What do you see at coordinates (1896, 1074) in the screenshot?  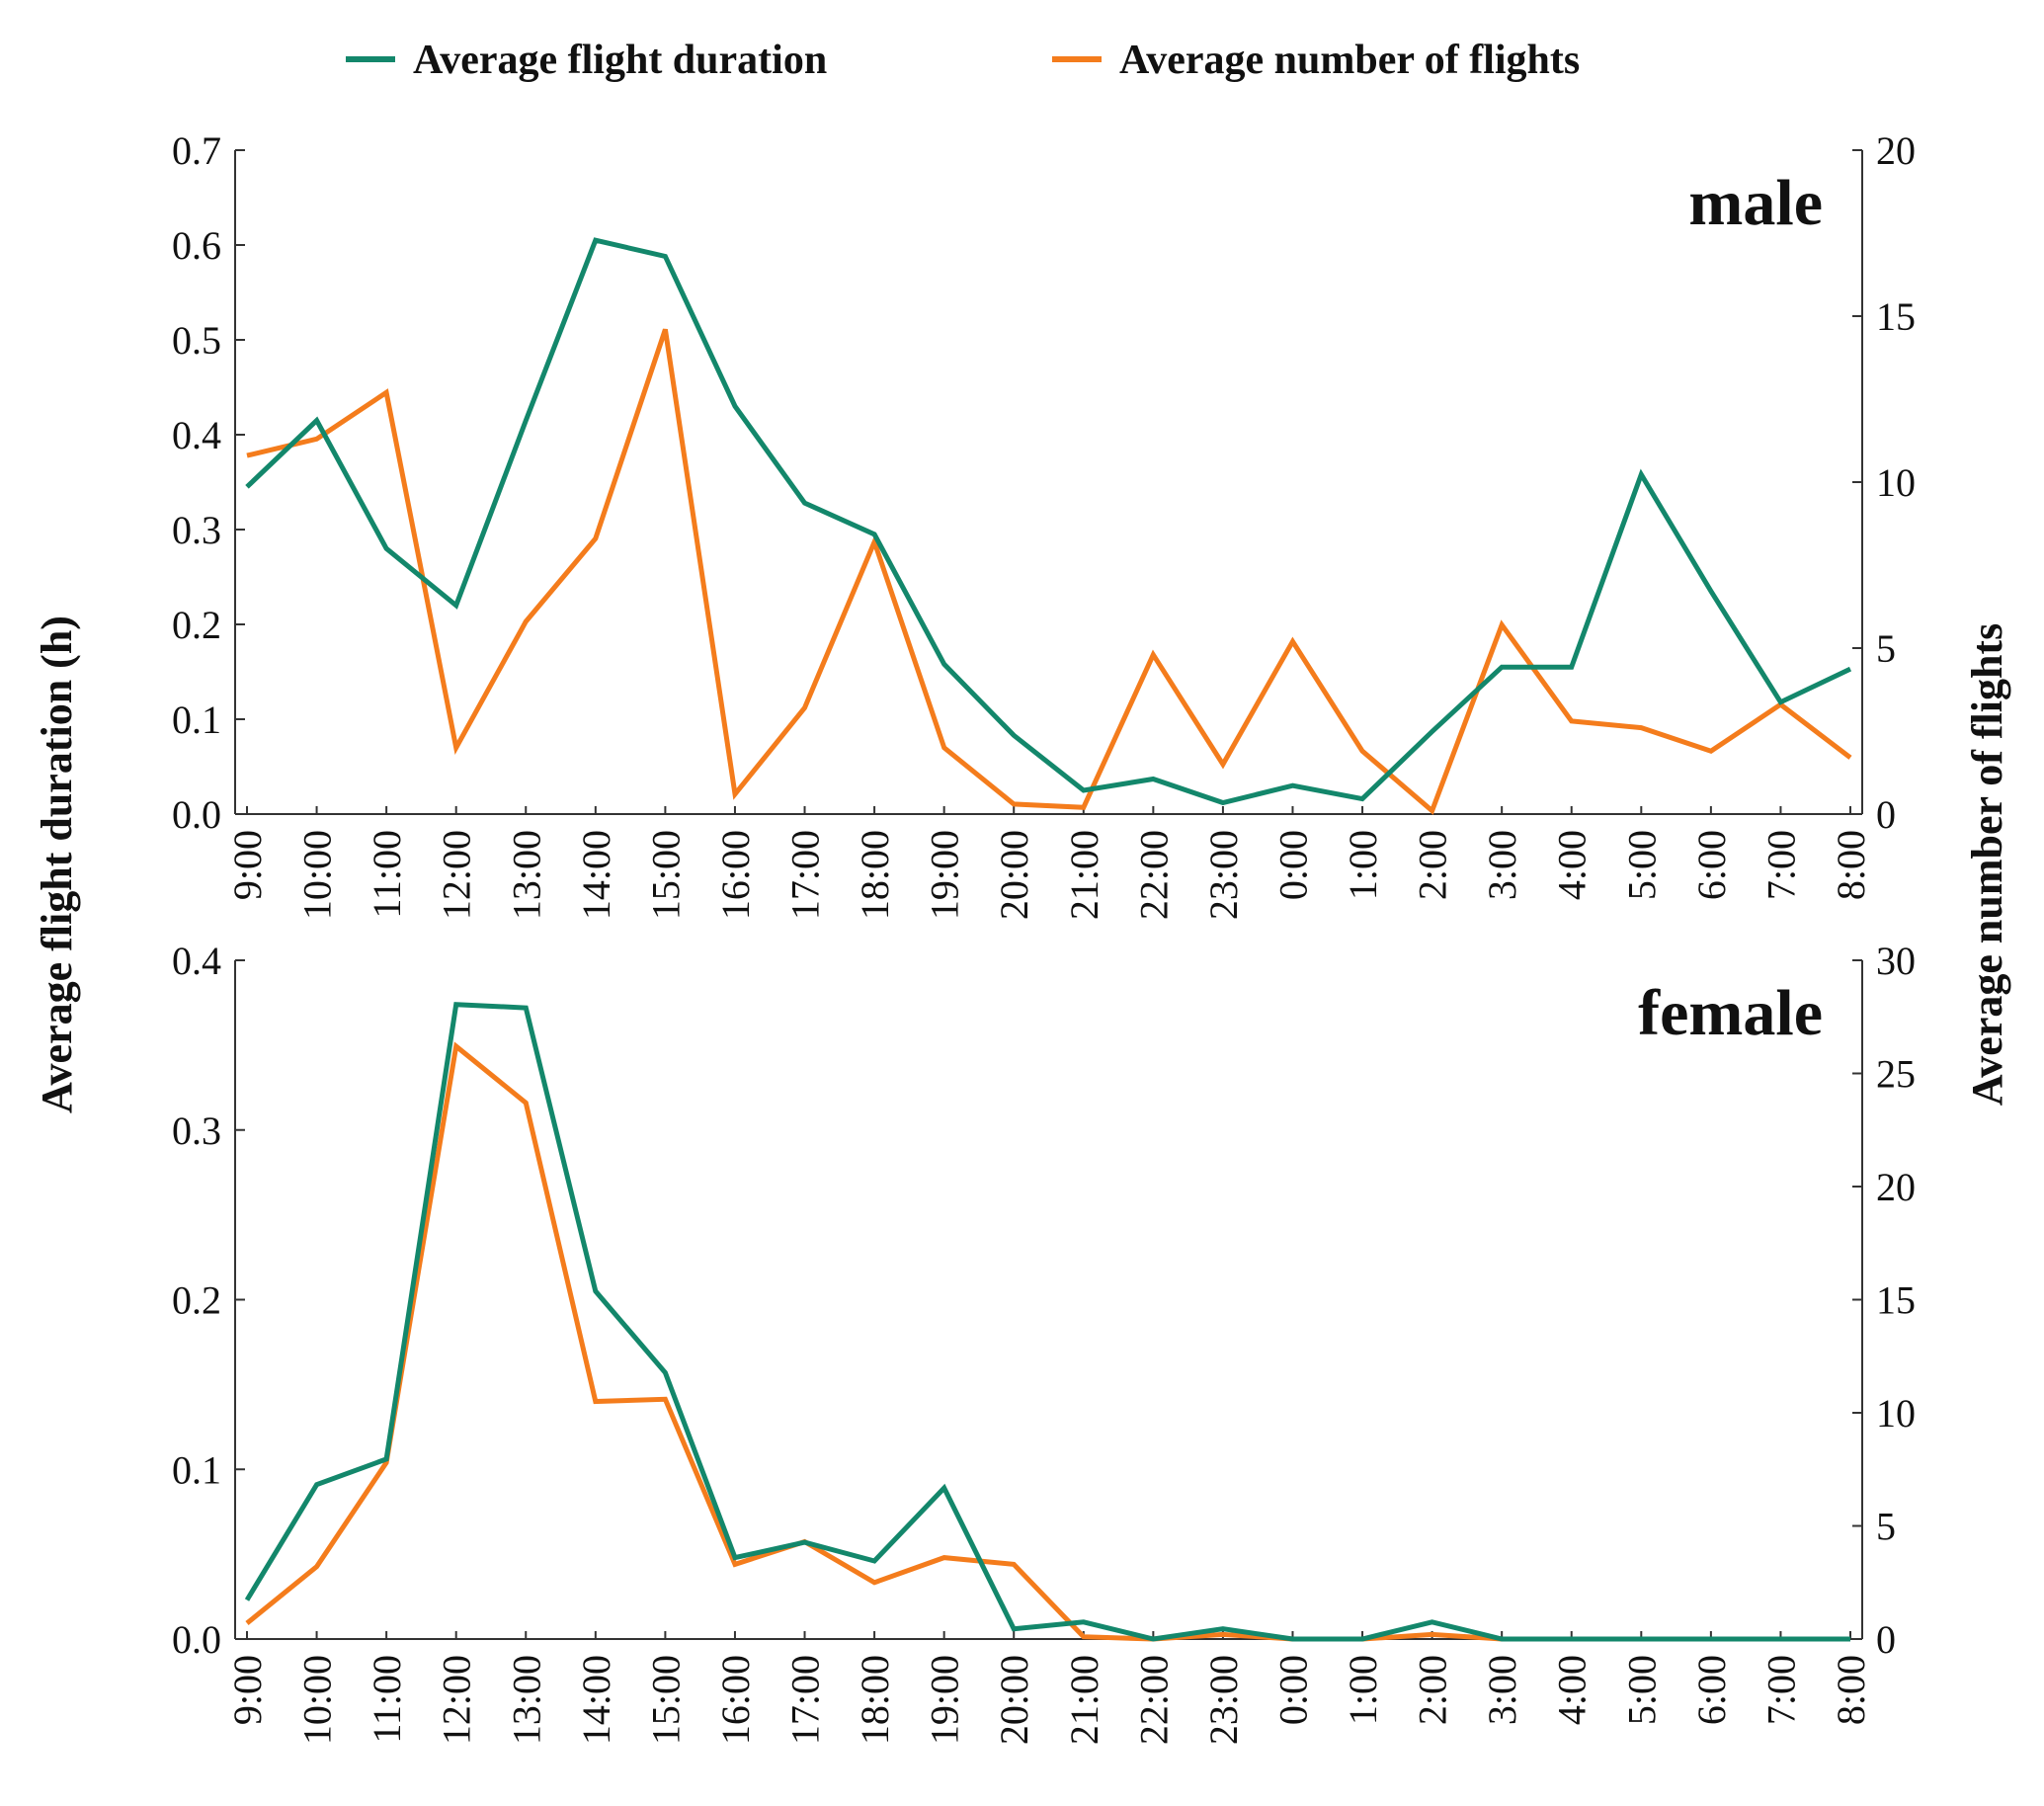 I see `right-tick-label: 25` at bounding box center [1896, 1074].